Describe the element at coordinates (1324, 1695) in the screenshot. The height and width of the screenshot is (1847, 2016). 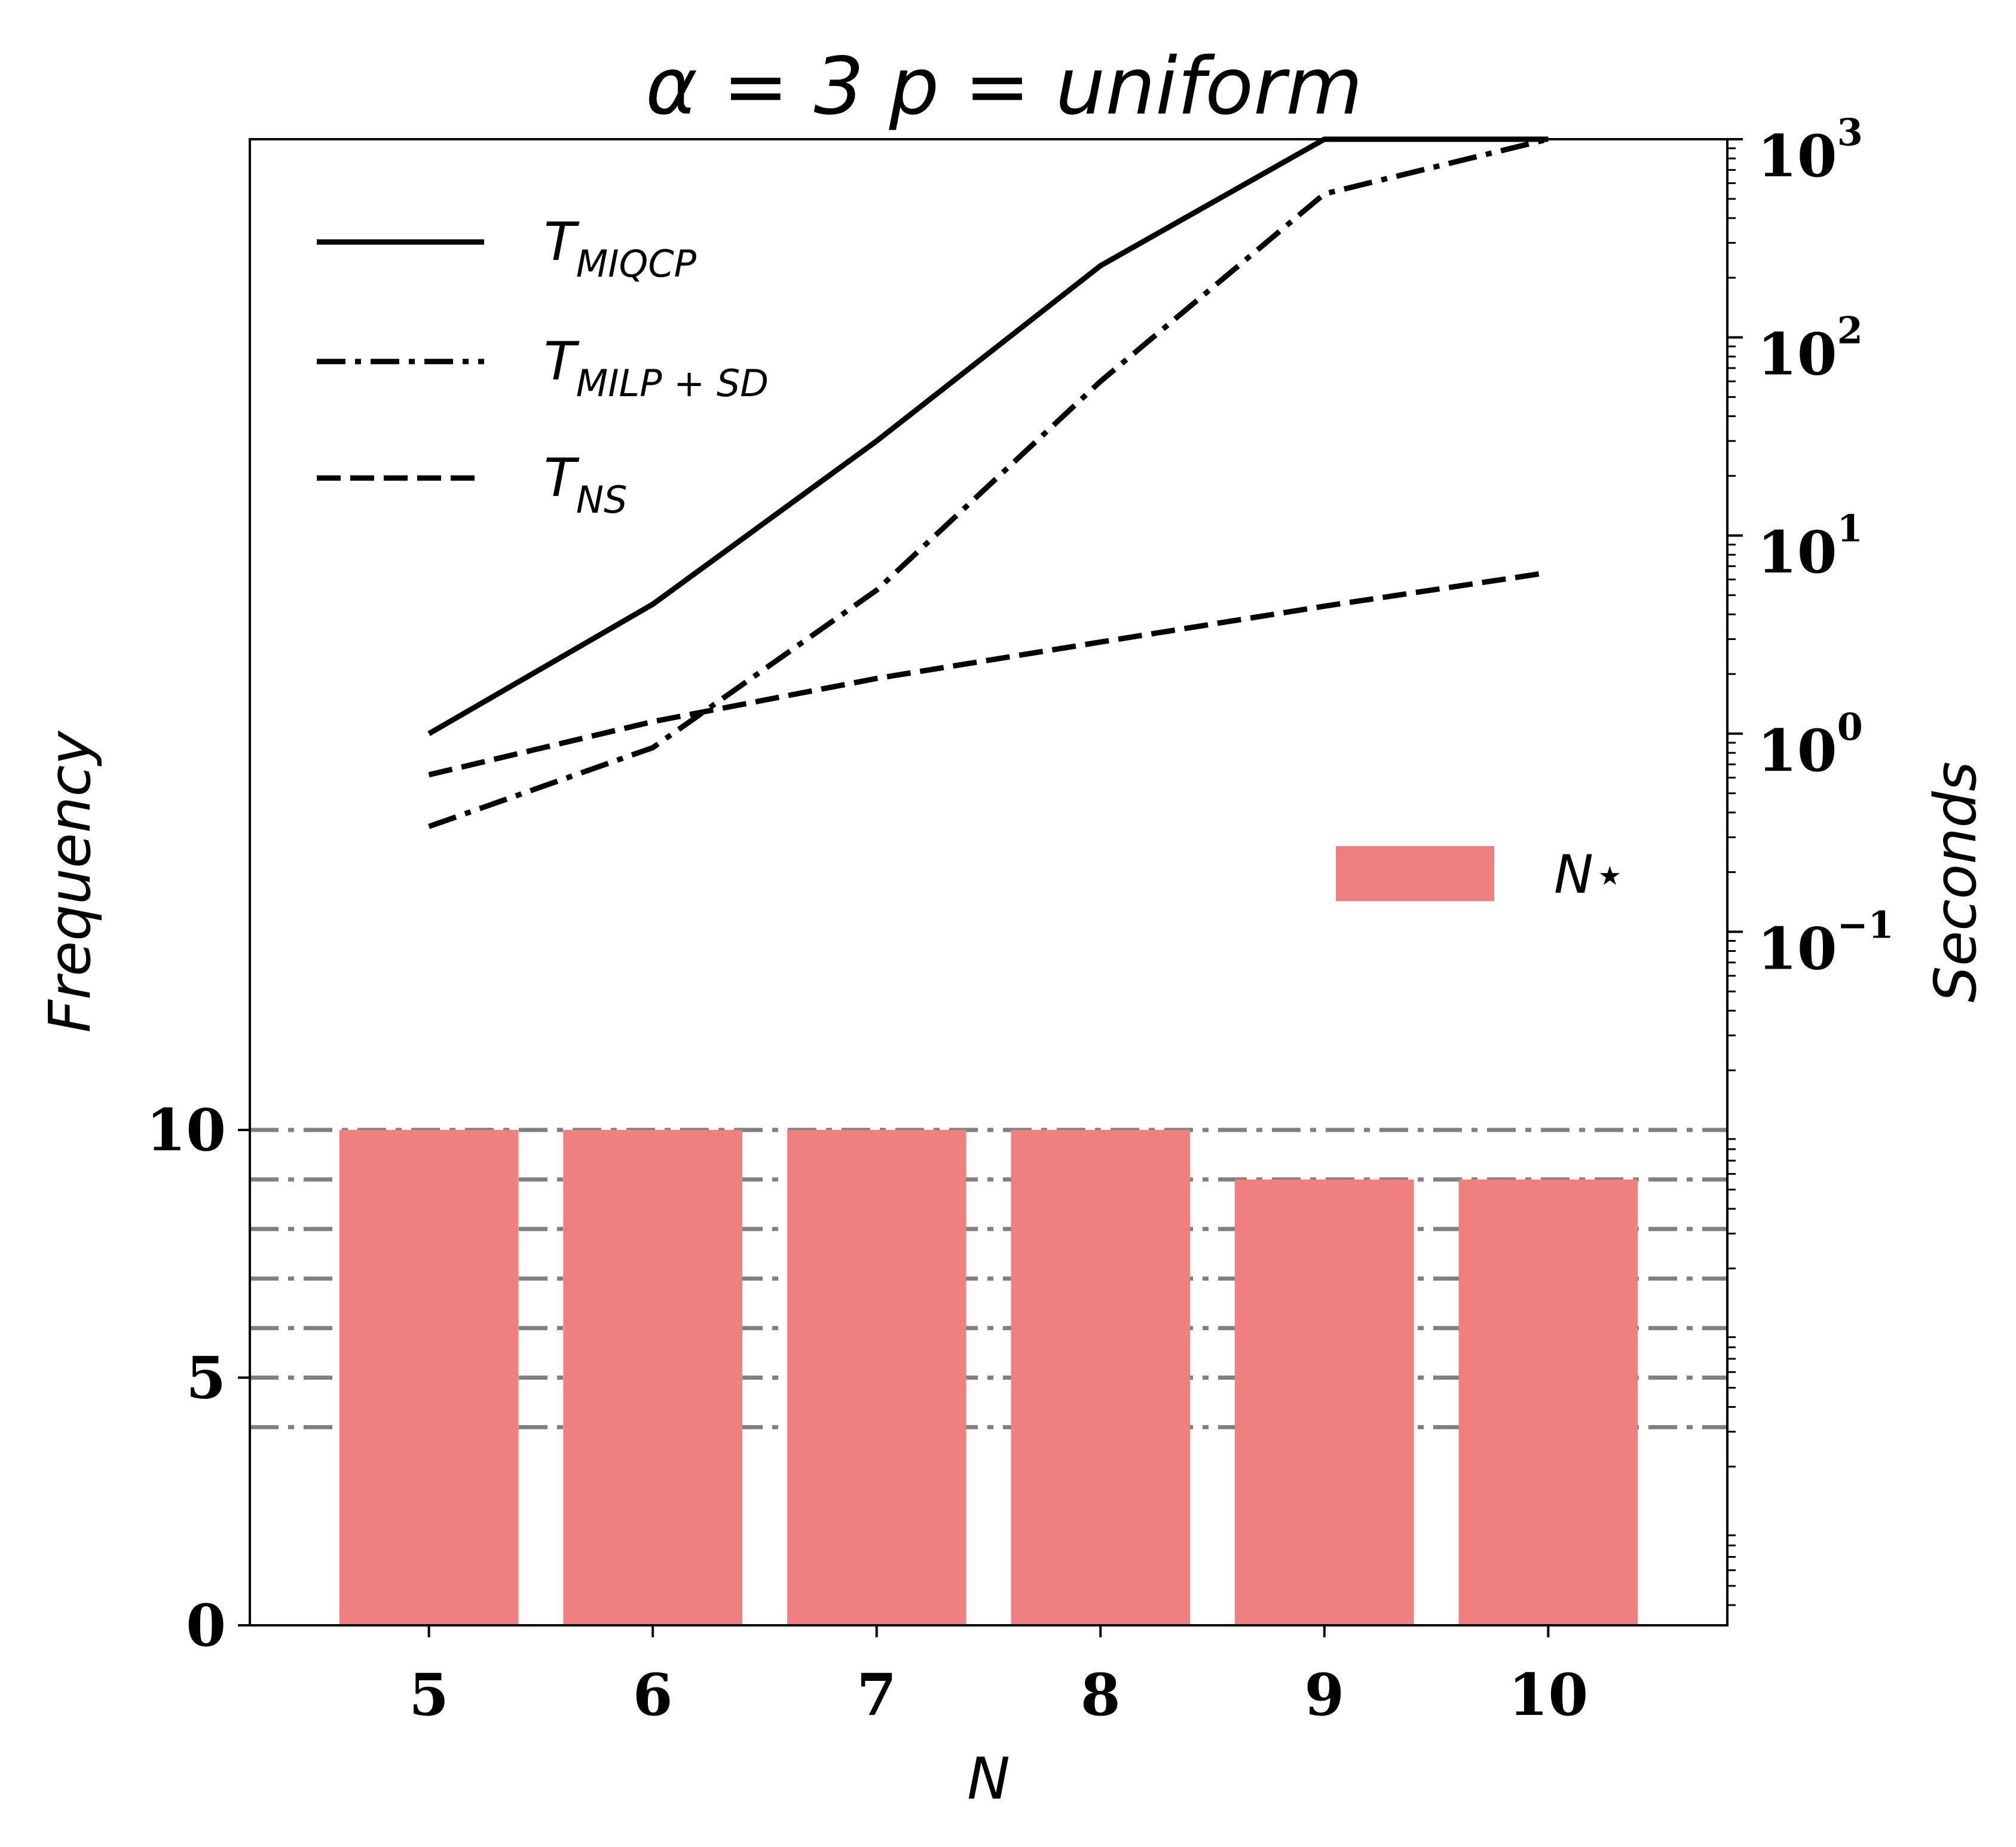
I see `x-tick-label: 9` at that location.